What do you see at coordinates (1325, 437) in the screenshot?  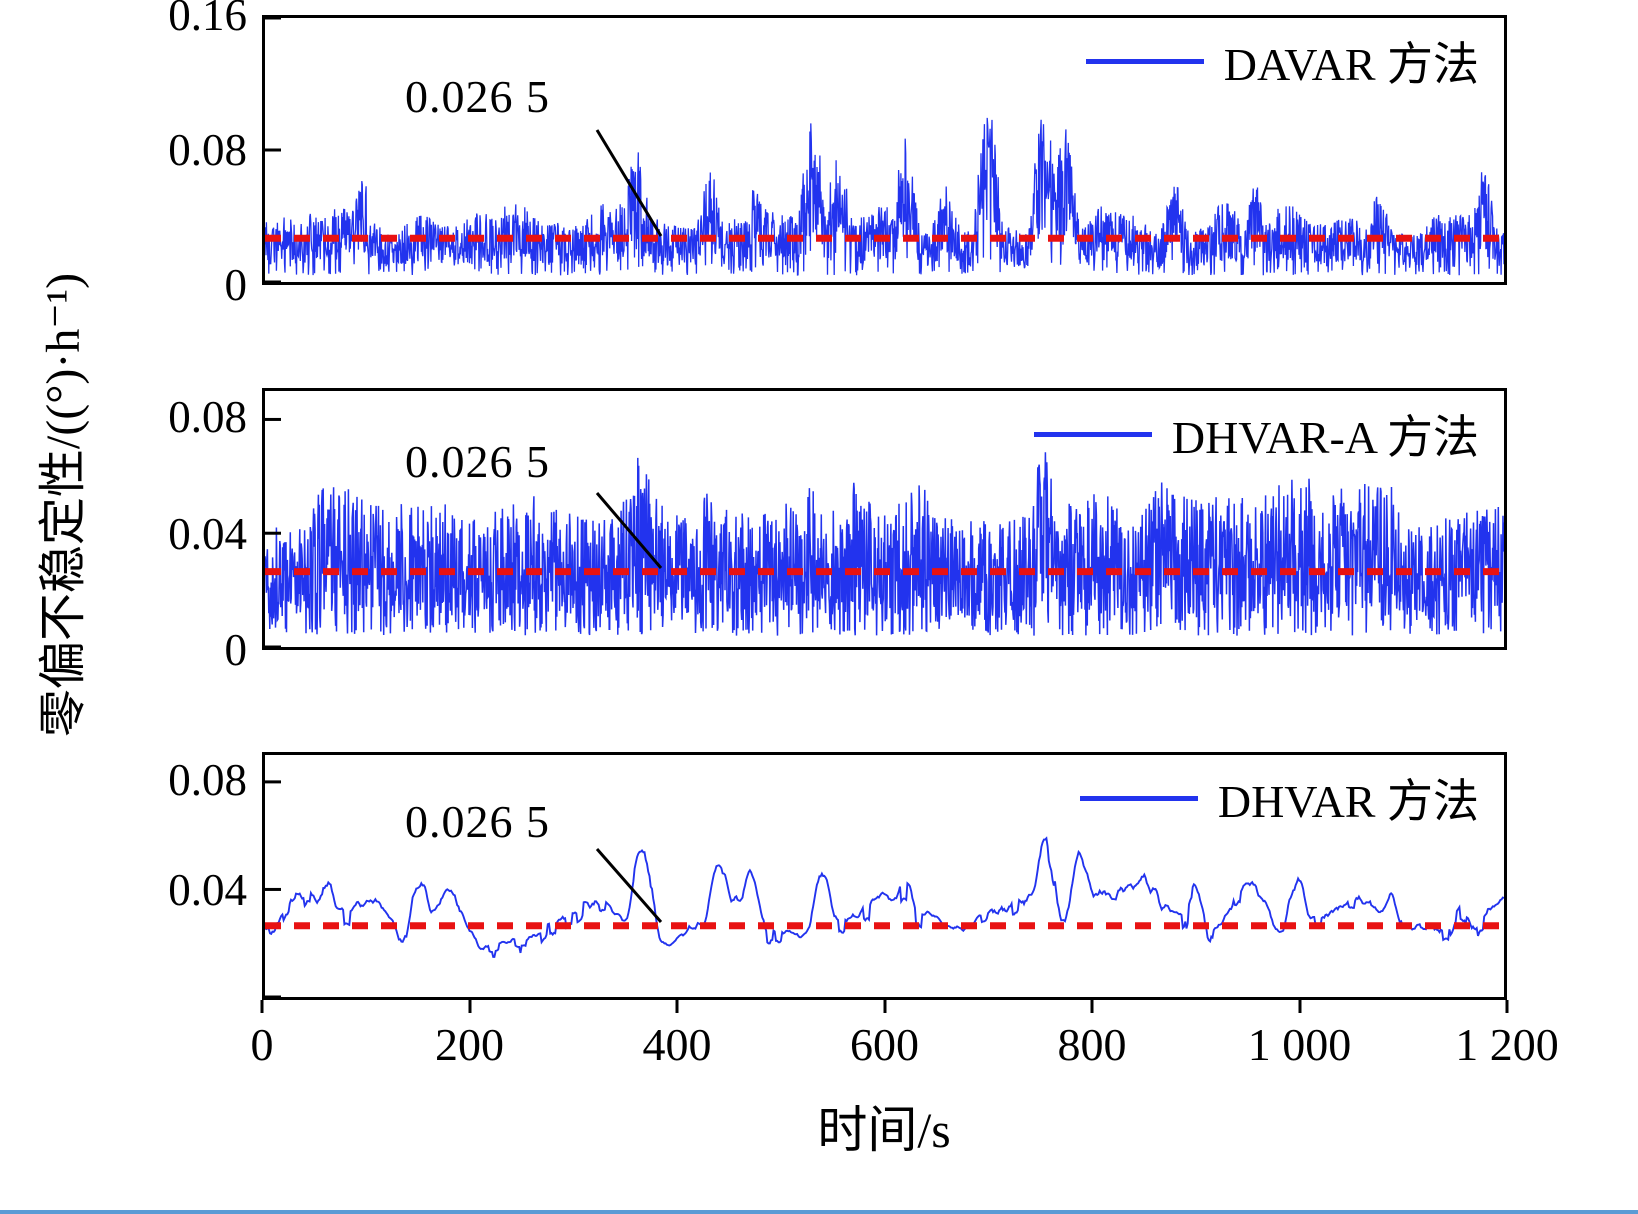 I see `legend-label: DHVAR-A 方法` at bounding box center [1325, 437].